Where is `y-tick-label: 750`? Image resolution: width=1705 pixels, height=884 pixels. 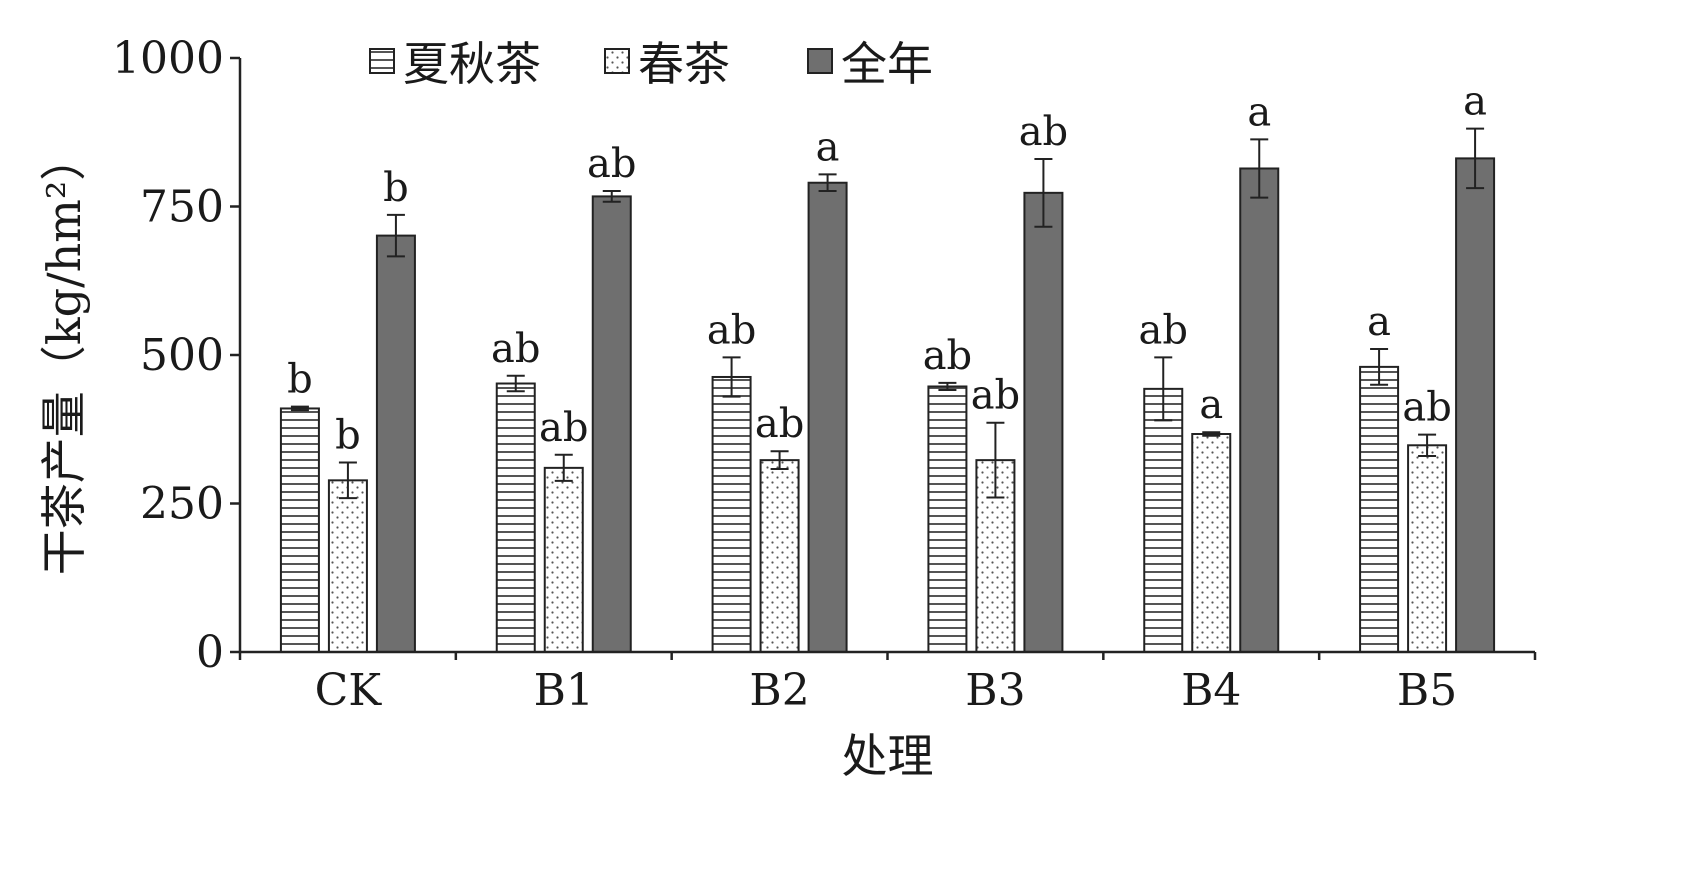 y-tick-label: 750 is located at coordinates (182, 207).